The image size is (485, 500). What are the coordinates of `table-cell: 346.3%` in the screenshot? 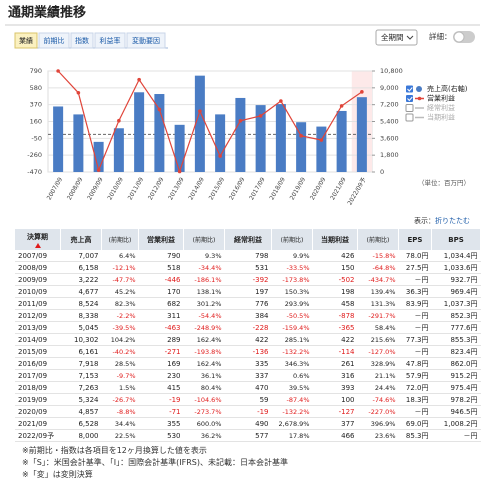 It's located at (292, 363).